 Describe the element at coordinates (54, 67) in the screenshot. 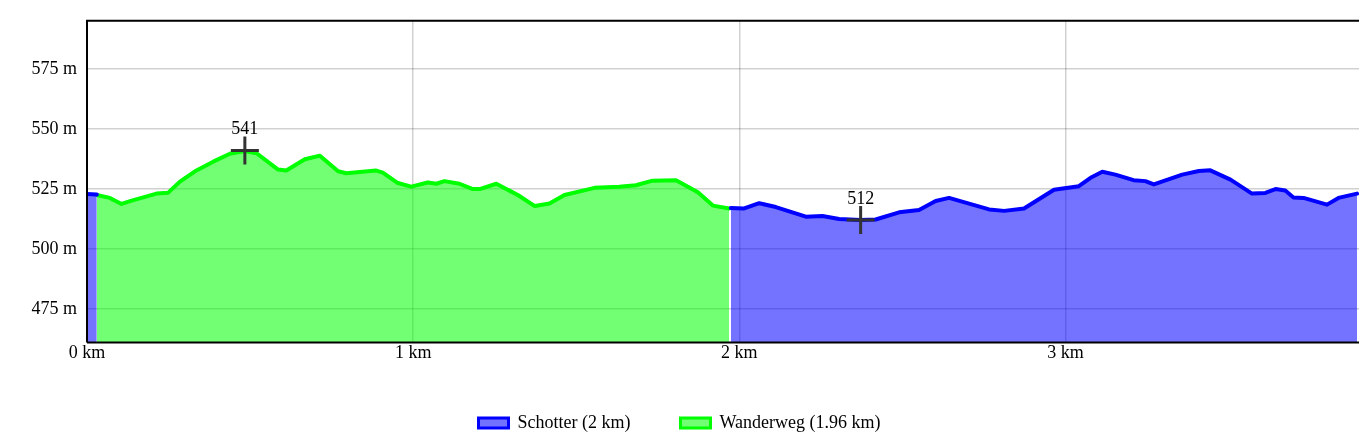

I see `y-tick-label: 575 m` at that location.